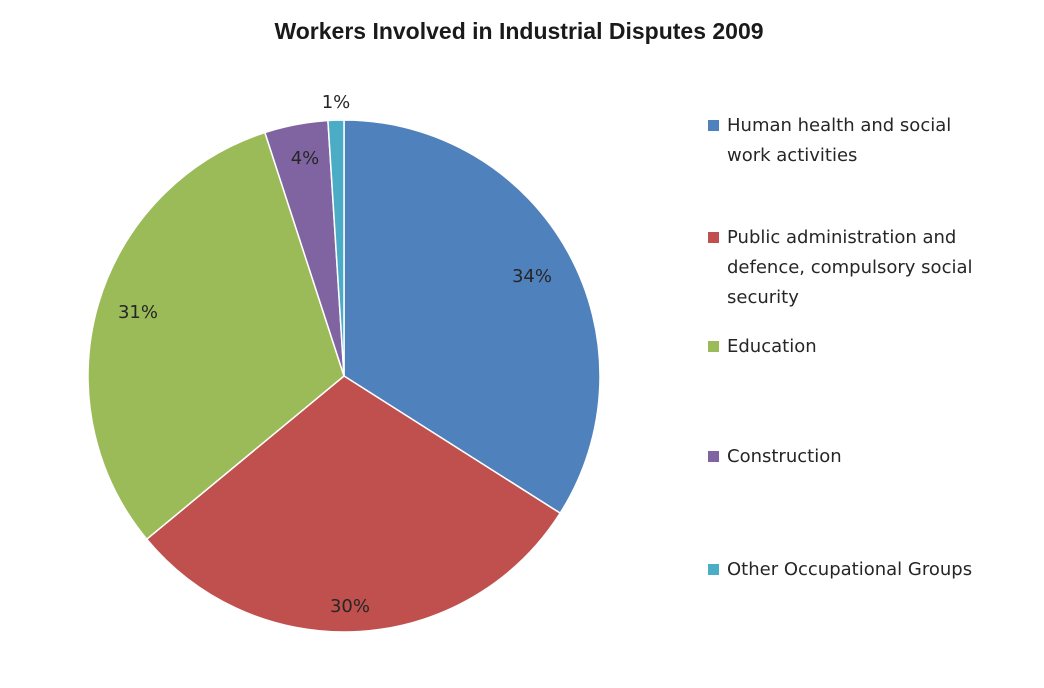  I want to click on data-label-education: 31%, so click(138, 312).